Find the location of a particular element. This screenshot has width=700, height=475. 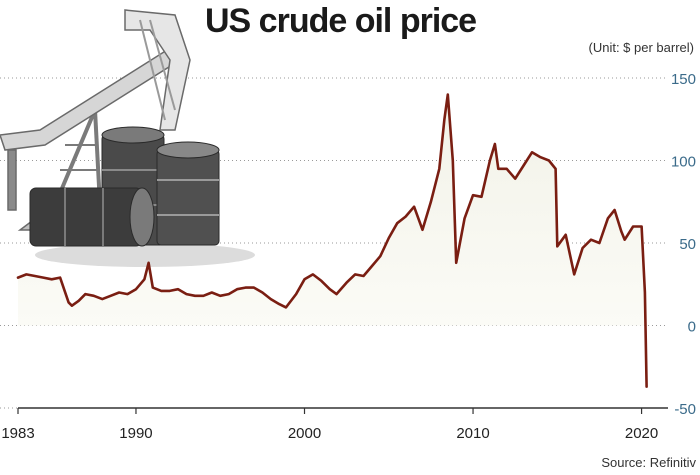

y-tick-label: 100 is located at coordinates (683, 162).